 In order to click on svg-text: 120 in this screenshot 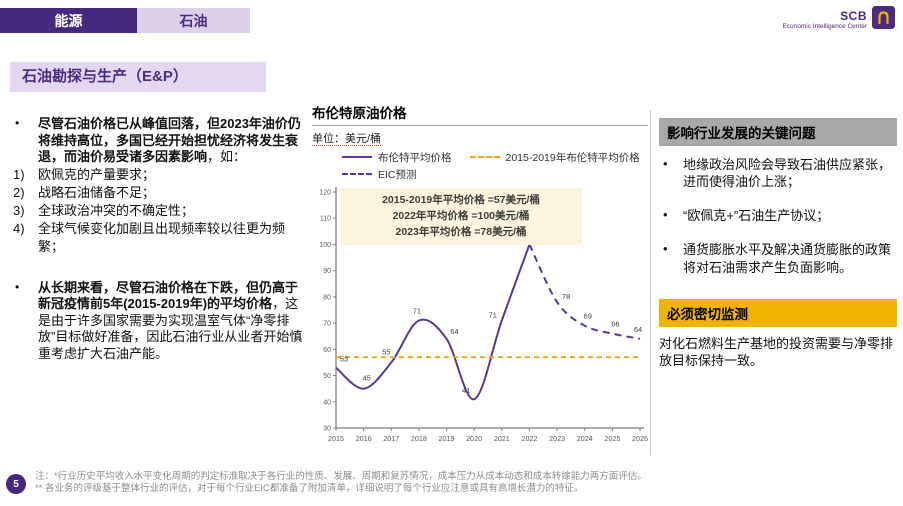, I will do `click(325, 193)`.